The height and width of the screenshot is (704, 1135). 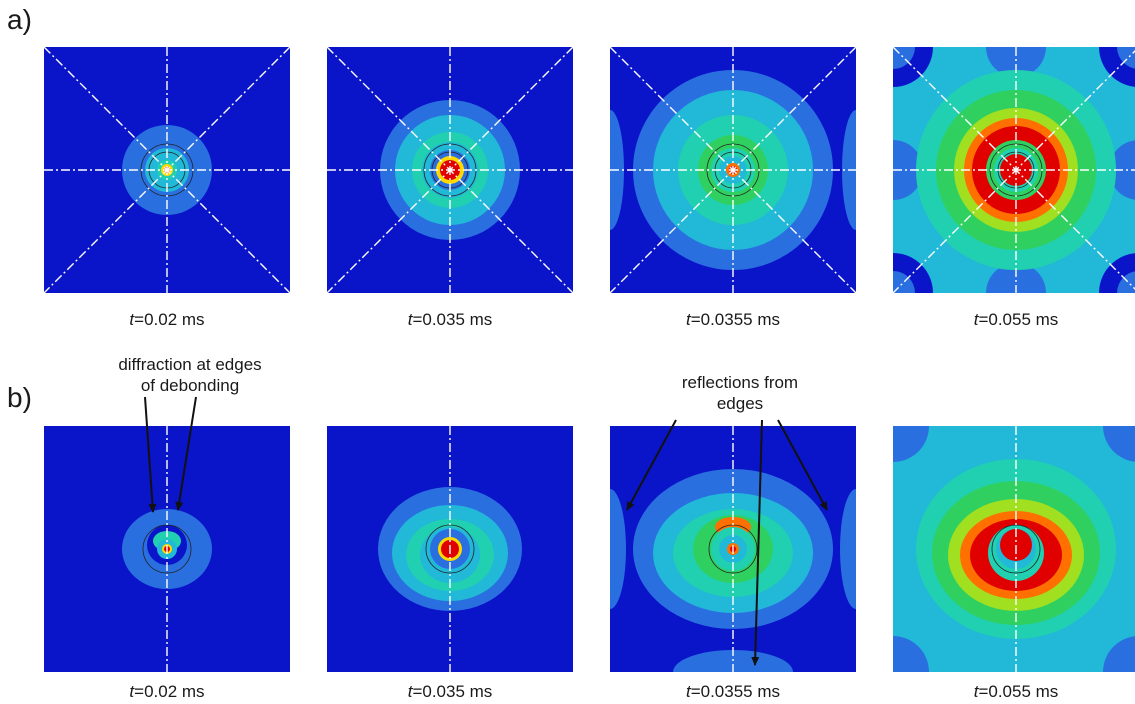 I want to click on caption-b-4: t=0.055 ms, so click(x=1016, y=691).